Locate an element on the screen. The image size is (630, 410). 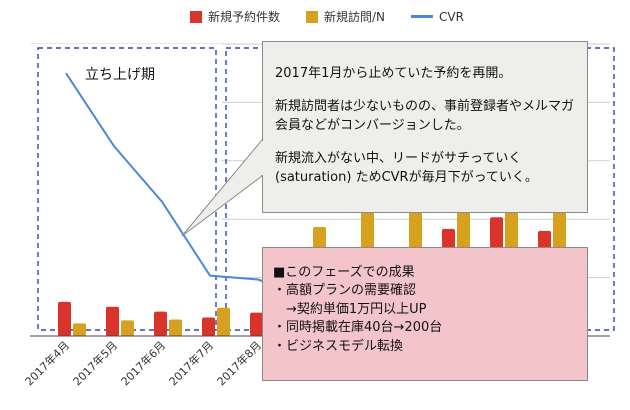
callout-bottom-line-4: ・同時掲載在庫40台→200台 is located at coordinates (358, 328).